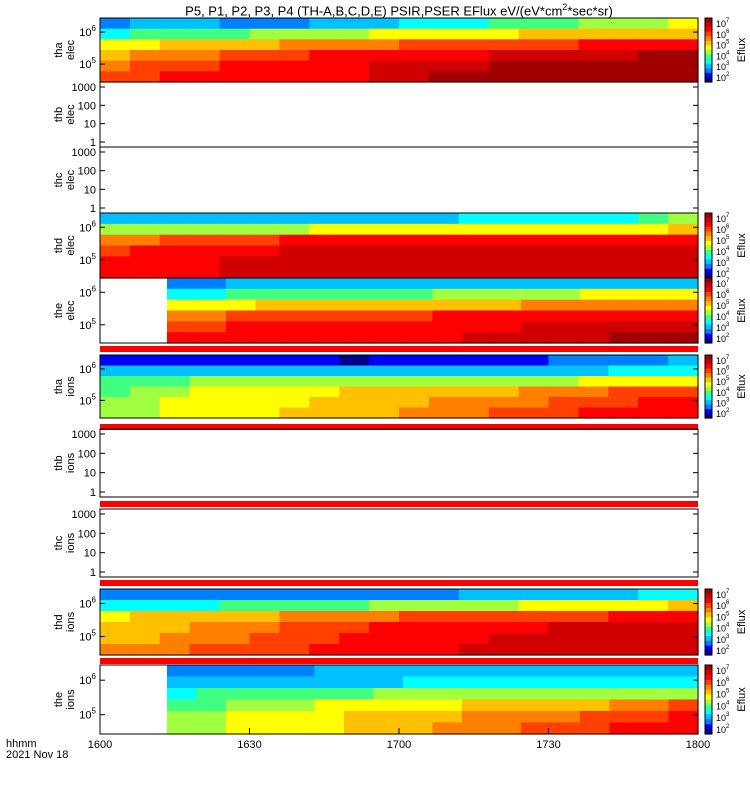 This screenshot has height=800, width=750. I want to click on y-tick-label: 106, so click(87, 31).